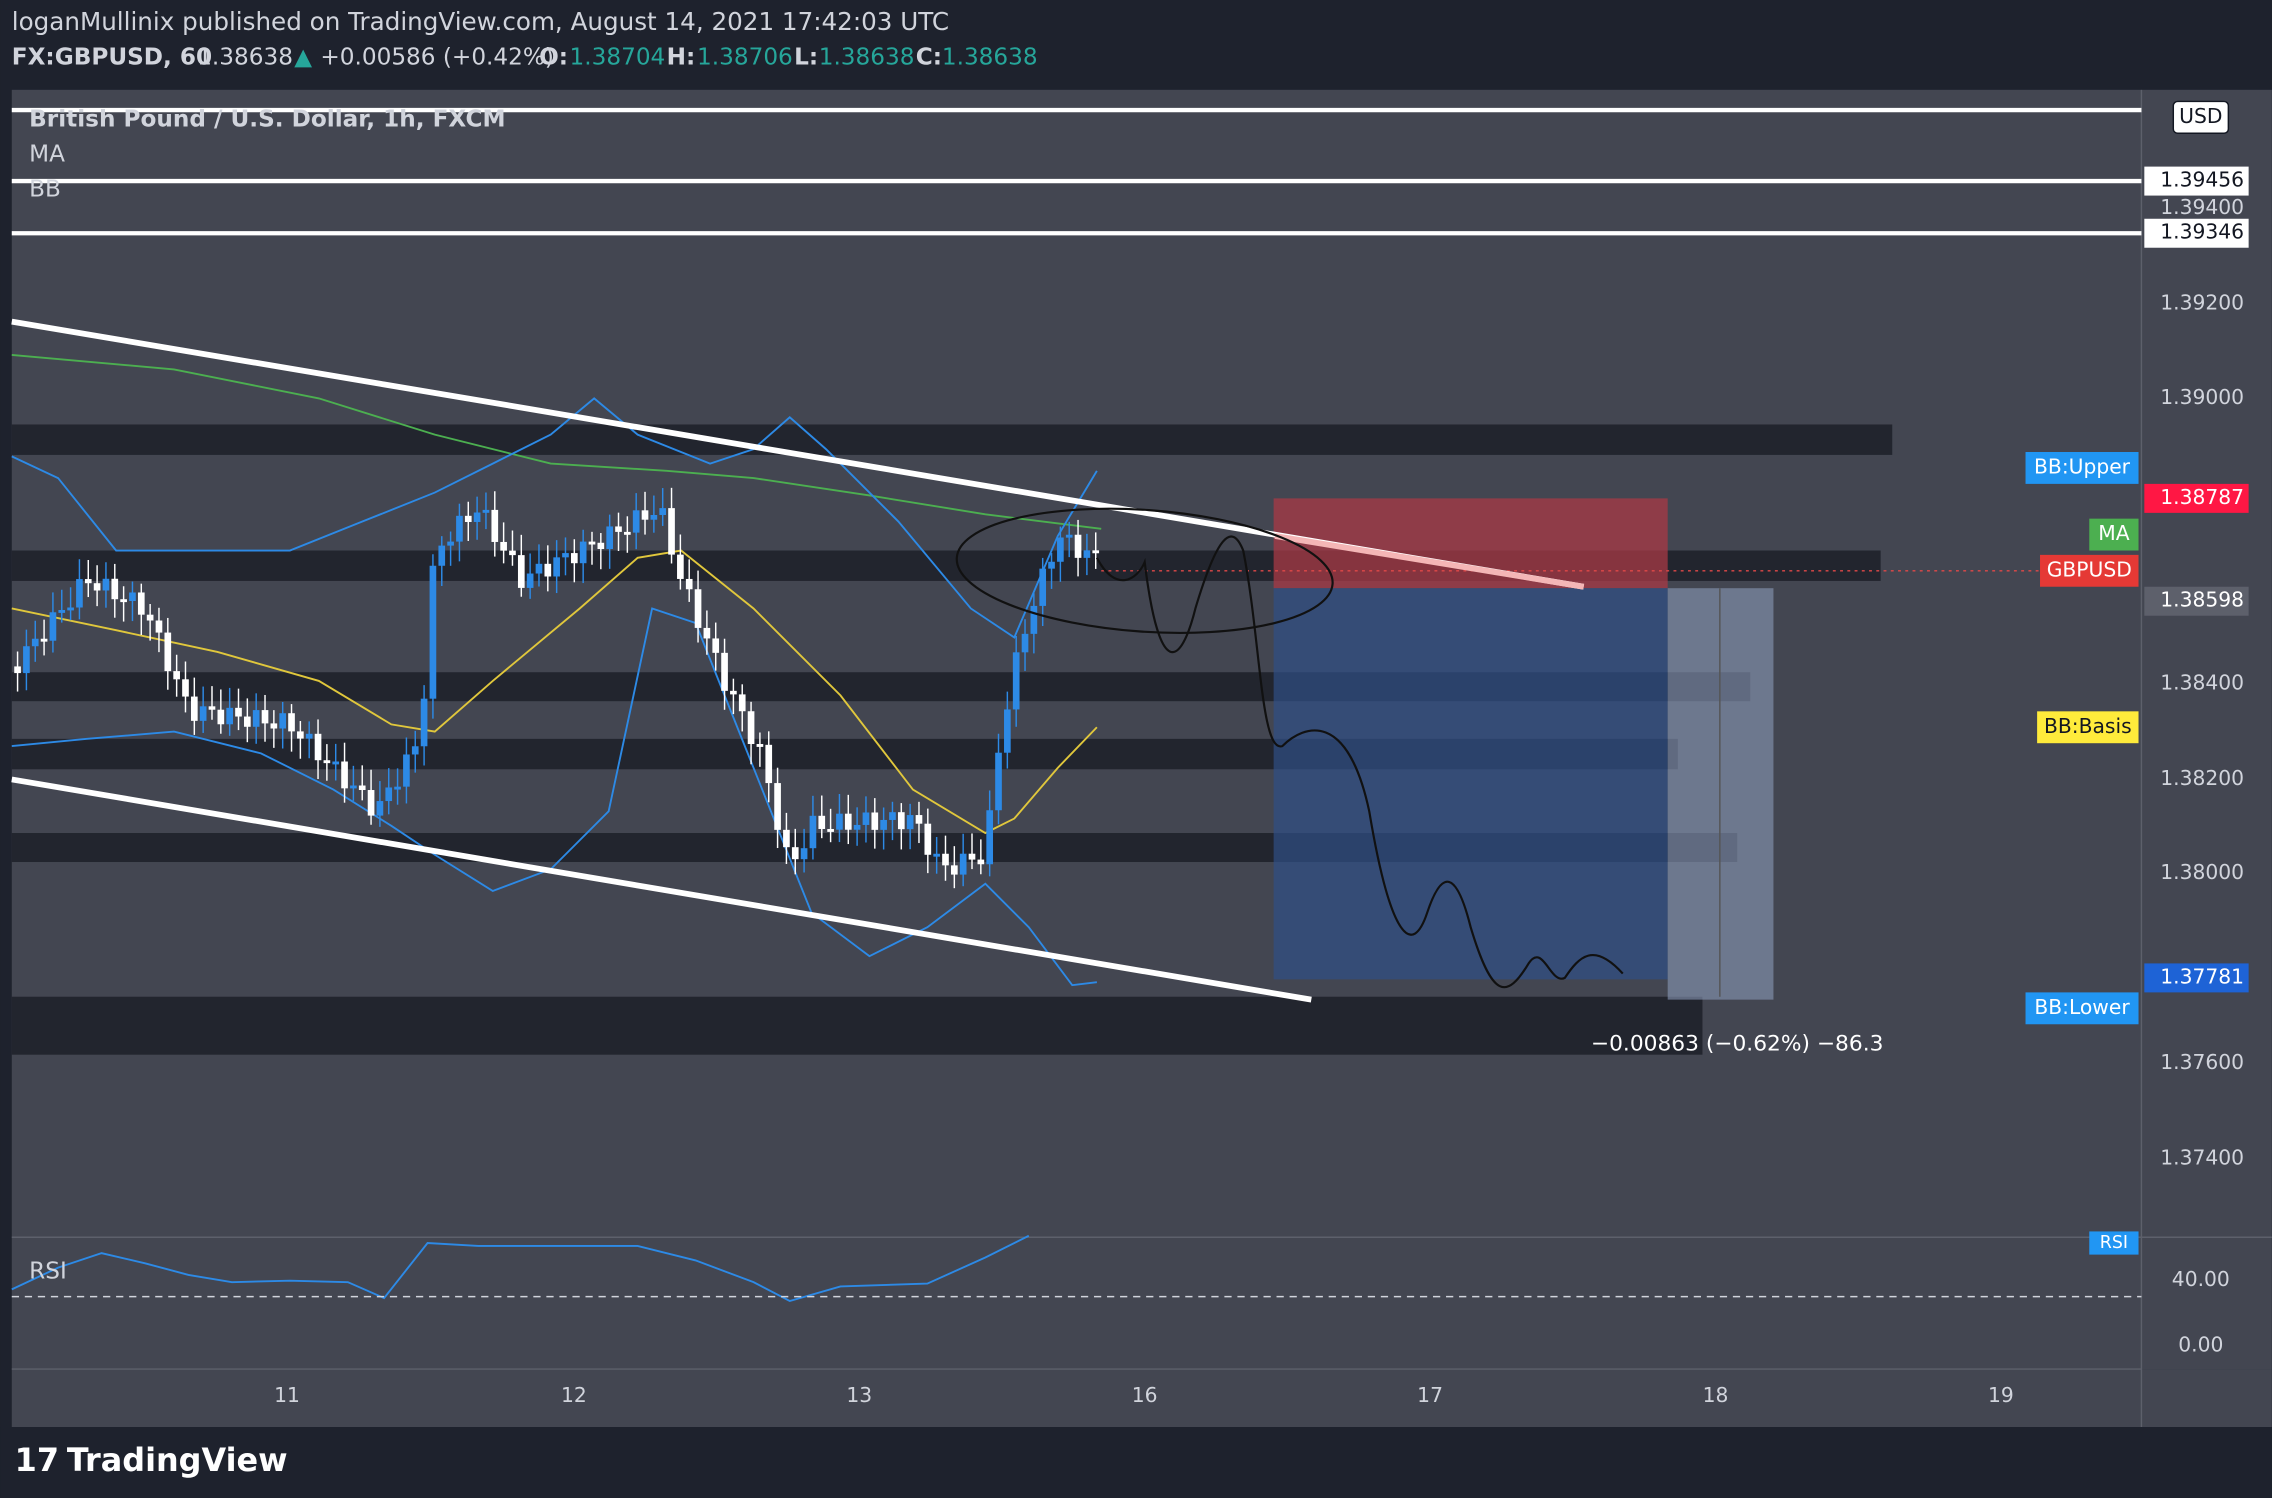  Describe the element at coordinates (806, 56) in the screenshot. I see `l-label: L:` at that location.